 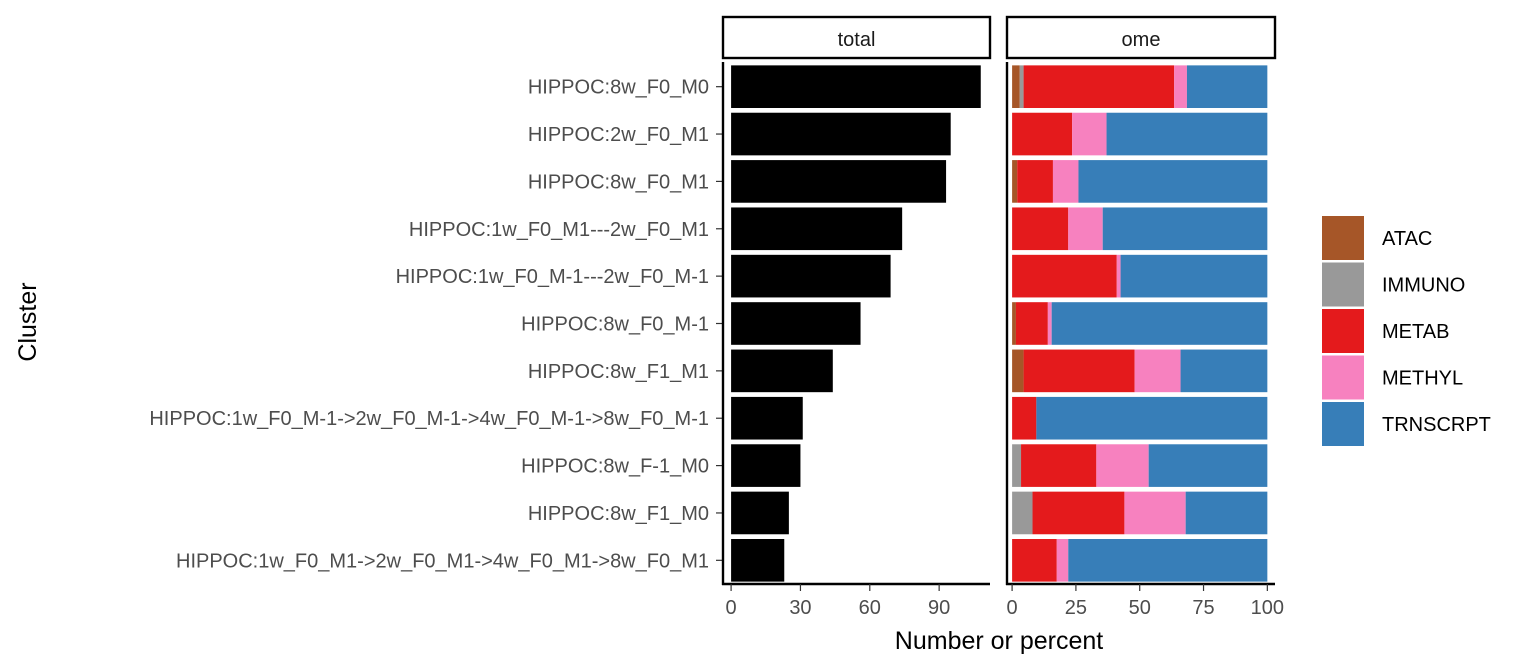 I want to click on x-tick-label: 50, so click(x=1140, y=608).